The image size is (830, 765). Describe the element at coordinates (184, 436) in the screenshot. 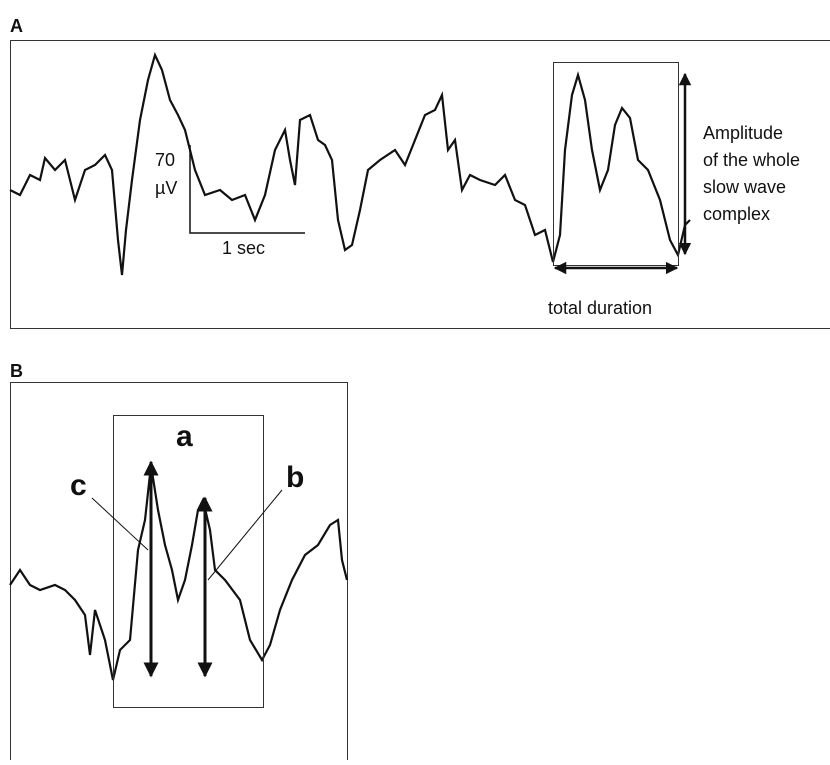

I see `mark-label: a` at that location.